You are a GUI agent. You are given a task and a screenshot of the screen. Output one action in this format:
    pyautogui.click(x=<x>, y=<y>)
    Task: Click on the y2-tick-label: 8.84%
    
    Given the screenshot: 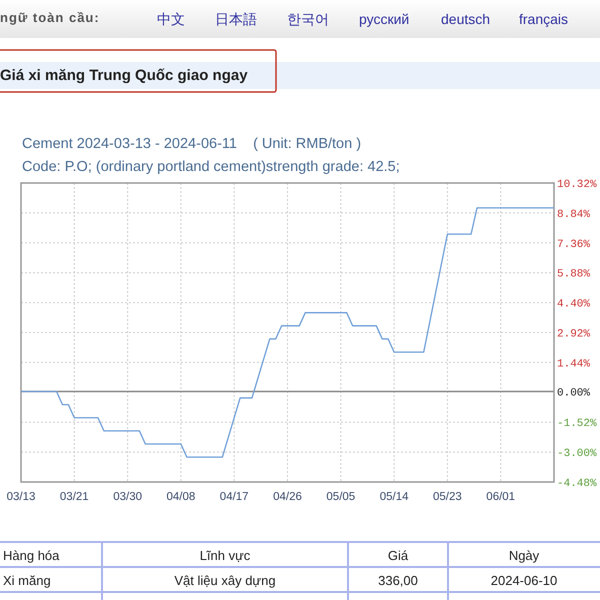 What is the action you would take?
    pyautogui.click(x=573, y=214)
    